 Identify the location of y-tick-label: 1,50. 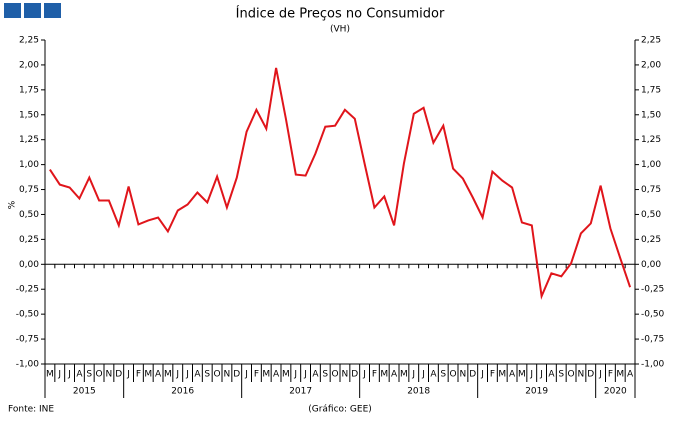
(29, 115).